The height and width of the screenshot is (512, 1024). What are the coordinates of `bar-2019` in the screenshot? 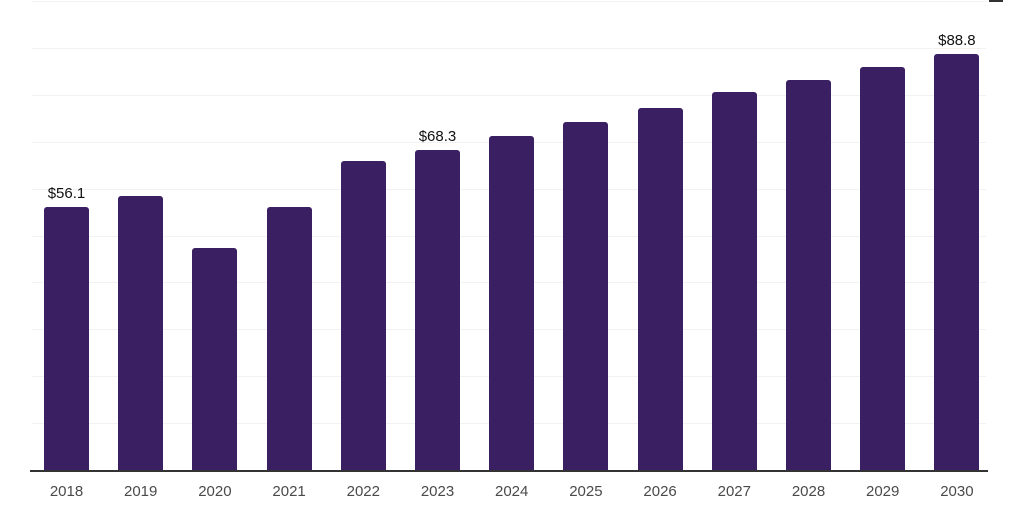 It's located at (141, 332).